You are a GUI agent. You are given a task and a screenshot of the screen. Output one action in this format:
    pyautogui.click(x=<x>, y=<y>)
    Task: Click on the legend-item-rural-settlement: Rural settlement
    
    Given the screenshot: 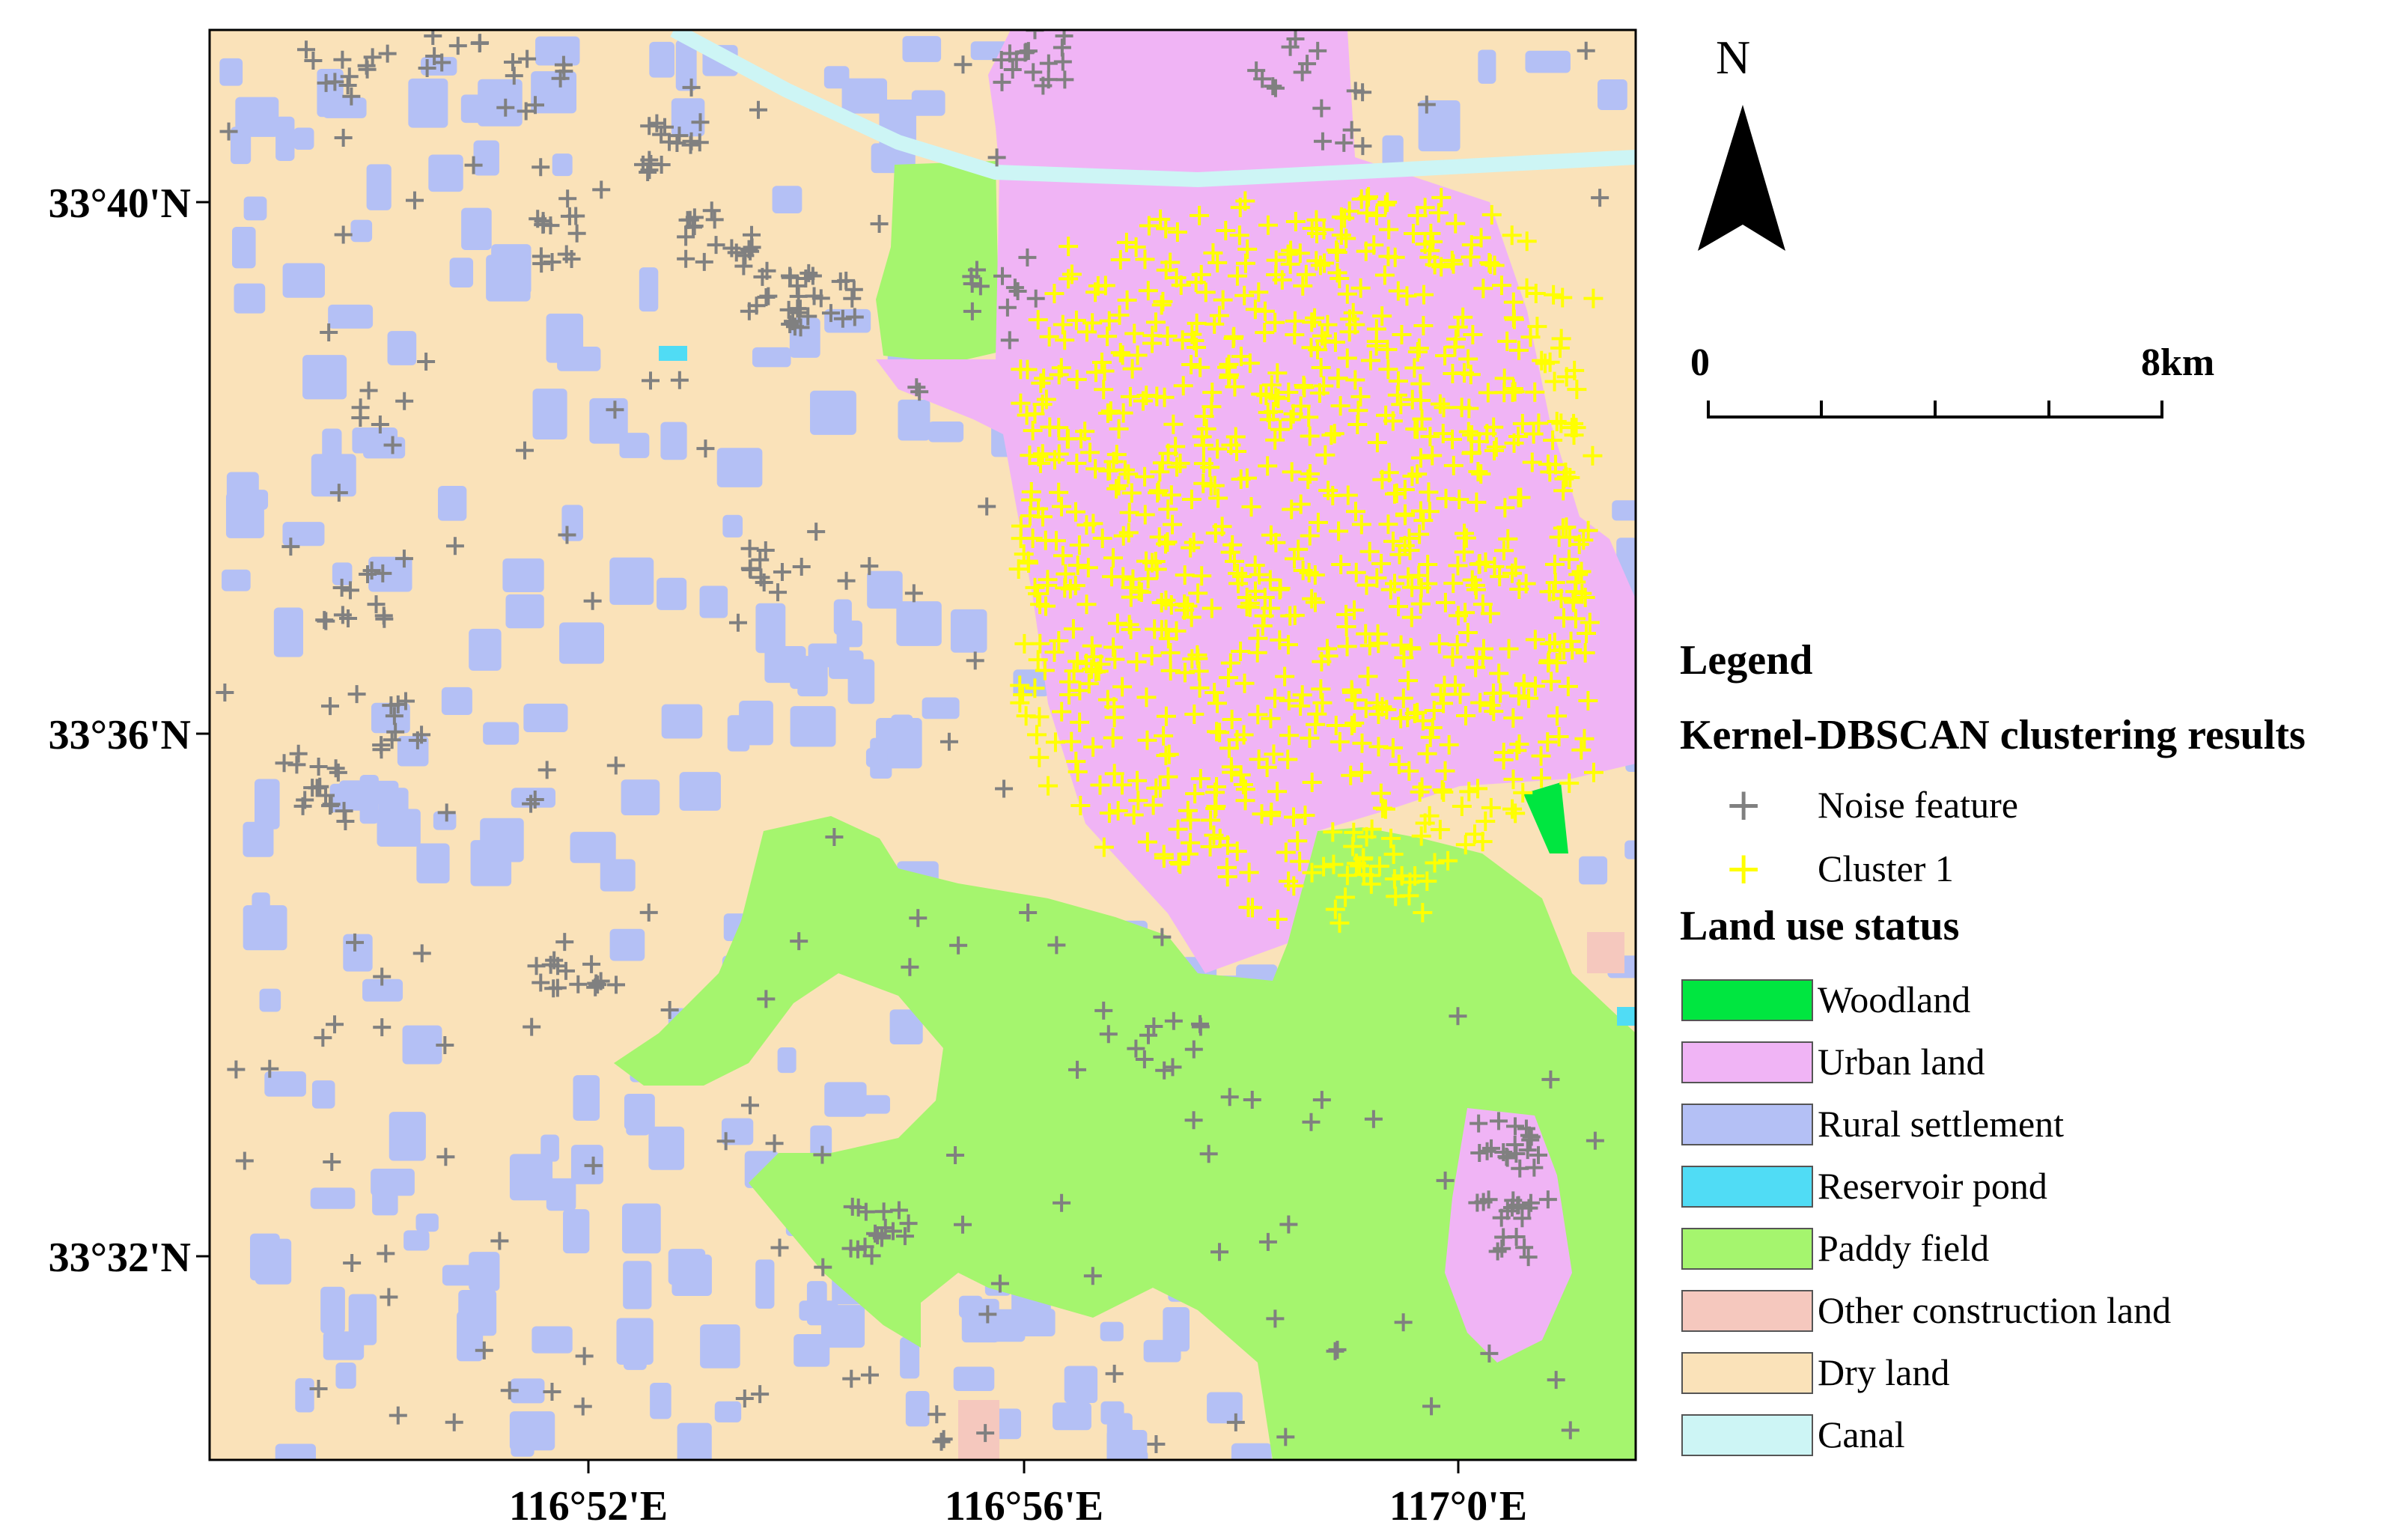 What is the action you would take?
    pyautogui.click(x=1872, y=1124)
    